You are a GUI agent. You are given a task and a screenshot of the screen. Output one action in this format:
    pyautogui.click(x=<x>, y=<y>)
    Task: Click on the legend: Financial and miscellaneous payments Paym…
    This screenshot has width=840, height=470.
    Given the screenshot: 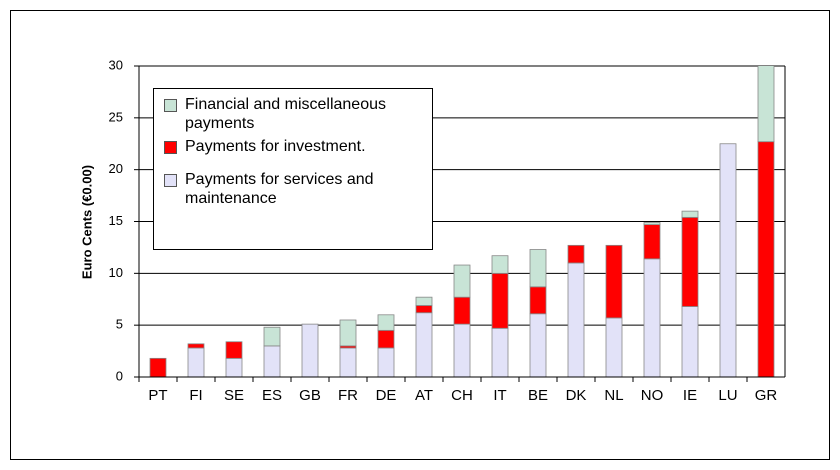 What is the action you would take?
    pyautogui.click(x=293, y=169)
    